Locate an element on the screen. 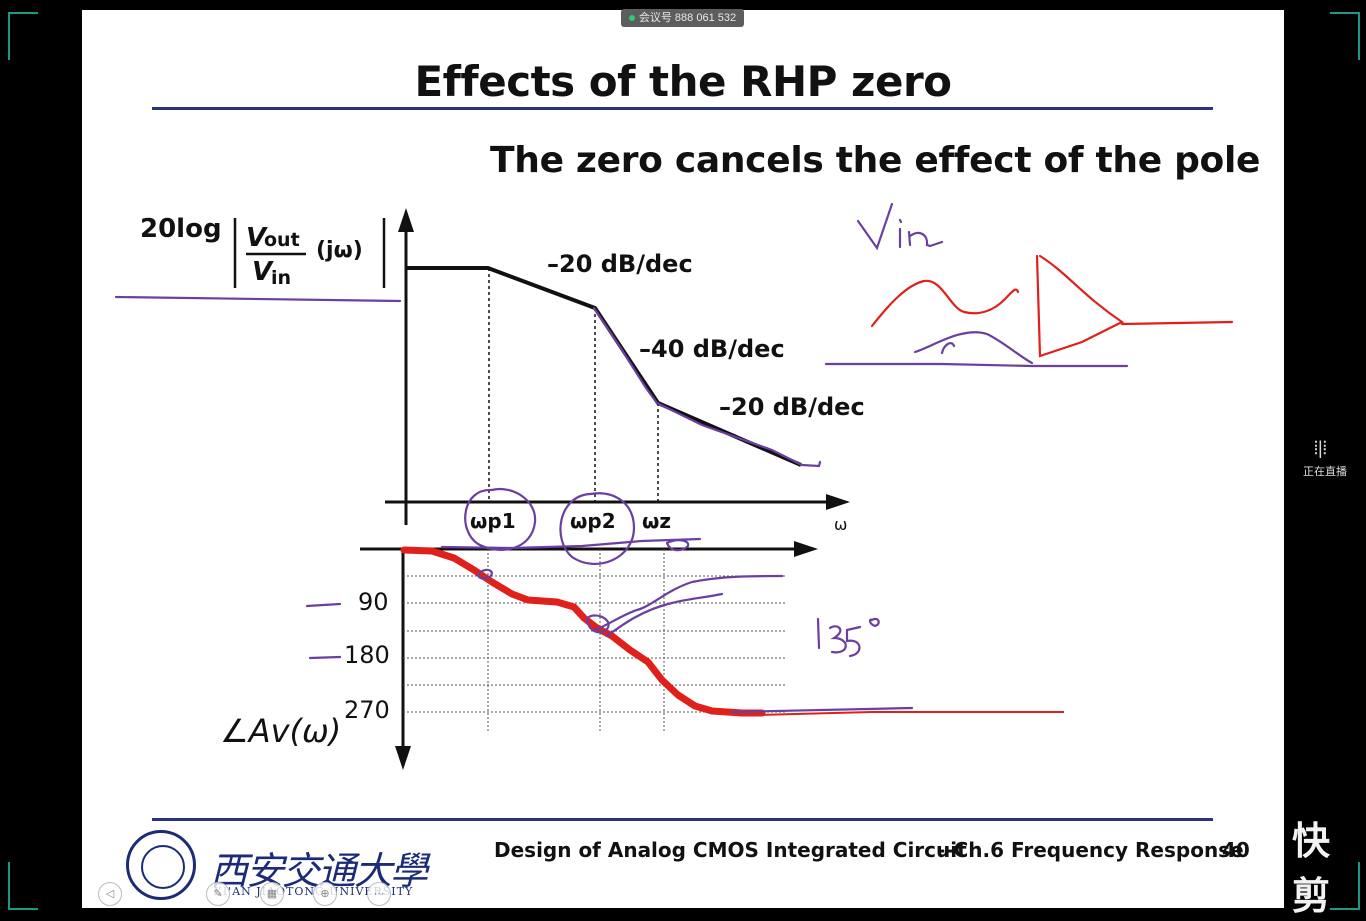 This screenshot has height=921, width=1366. magnitude-axis-label: 20log is located at coordinates (181, 229).